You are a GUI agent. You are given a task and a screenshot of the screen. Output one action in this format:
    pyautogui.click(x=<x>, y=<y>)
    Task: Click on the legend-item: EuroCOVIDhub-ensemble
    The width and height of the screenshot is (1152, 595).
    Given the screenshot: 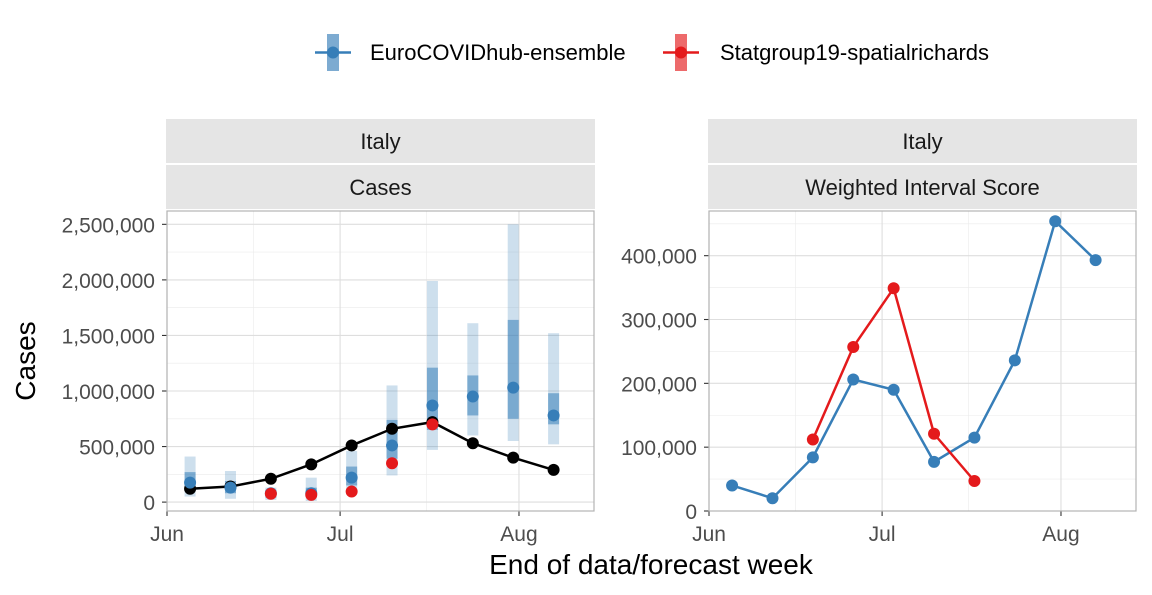 What is the action you would take?
    pyautogui.click(x=470, y=52)
    